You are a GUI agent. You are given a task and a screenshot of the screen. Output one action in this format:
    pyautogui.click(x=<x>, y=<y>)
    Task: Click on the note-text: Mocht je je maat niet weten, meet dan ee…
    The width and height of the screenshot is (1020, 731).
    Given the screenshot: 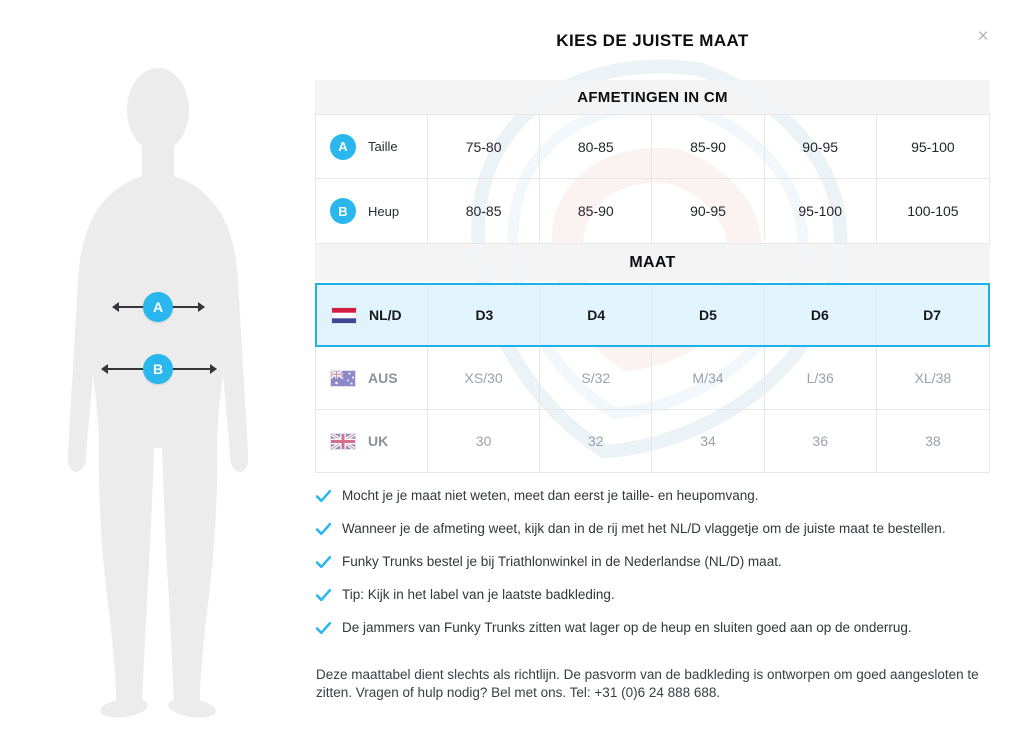 What is the action you would take?
    pyautogui.click(x=550, y=495)
    